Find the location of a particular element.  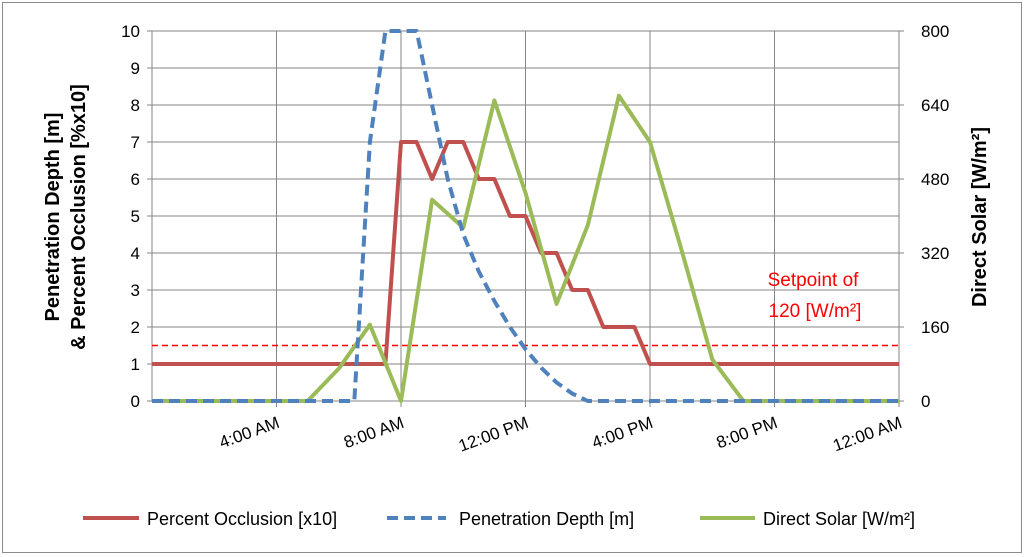

x-tick-label: 12:00 PM is located at coordinates (493, 434).